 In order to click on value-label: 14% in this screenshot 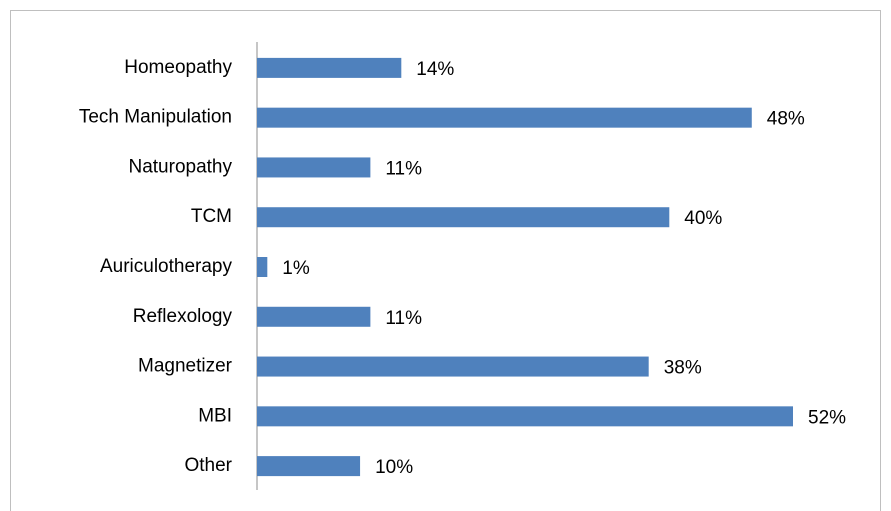, I will do `click(435, 69)`.